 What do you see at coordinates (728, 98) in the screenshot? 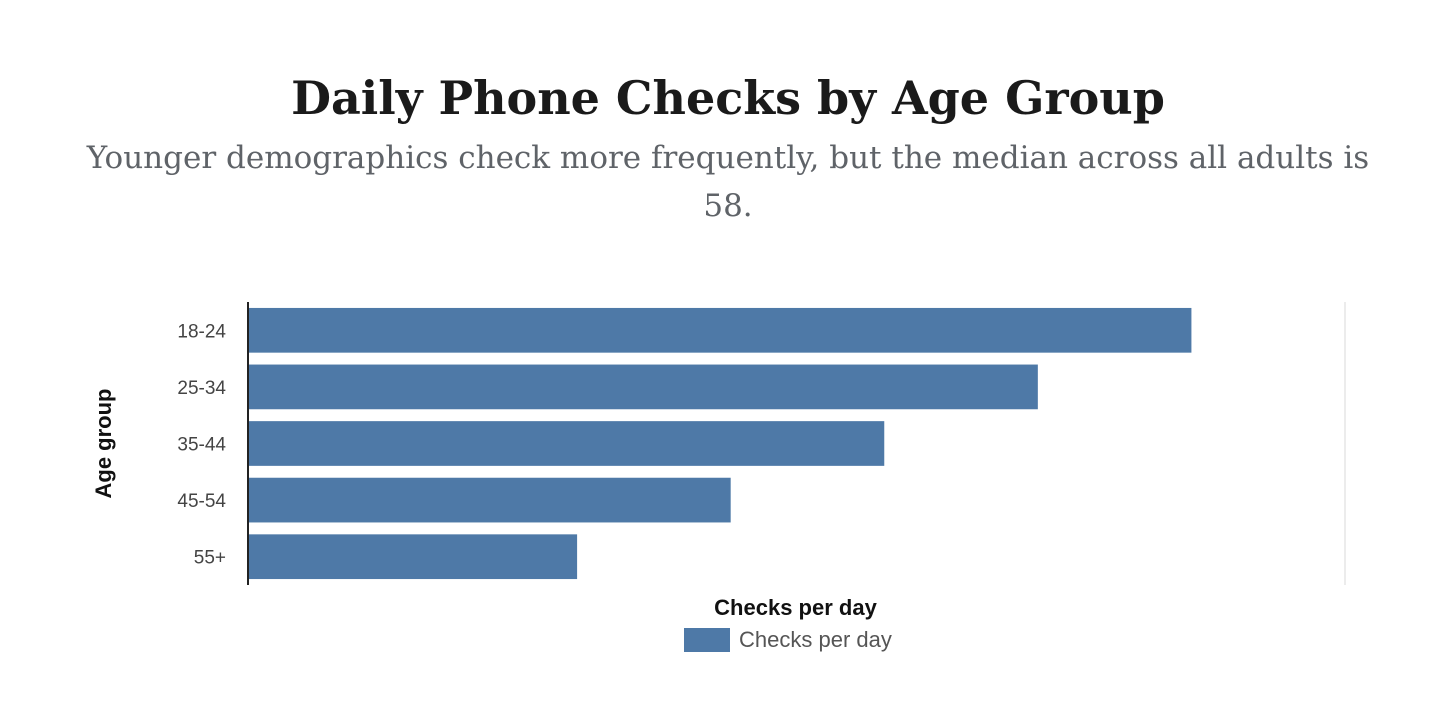
I see `chart-title: Daily Phone Checks by Age Group` at bounding box center [728, 98].